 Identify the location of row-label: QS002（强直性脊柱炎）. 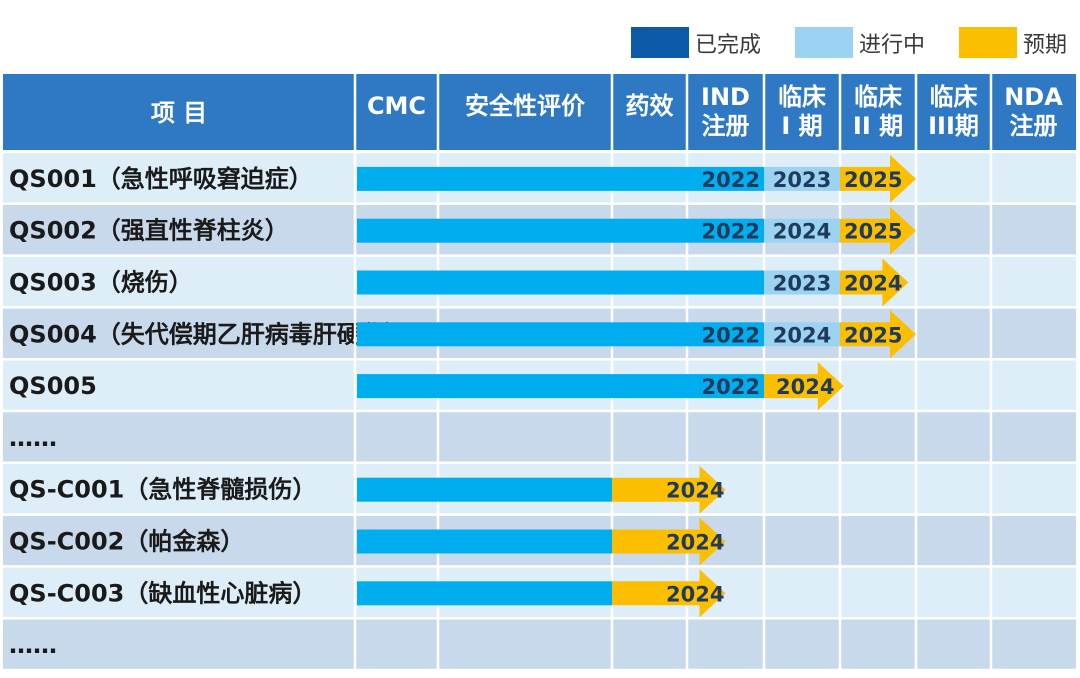
(149, 231).